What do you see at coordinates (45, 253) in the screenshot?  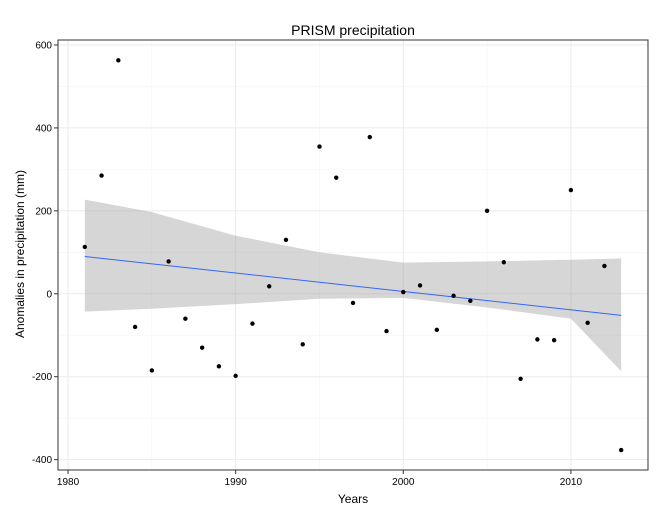 I see `y-axis-ticks: -400 -200 0 200 400 600` at bounding box center [45, 253].